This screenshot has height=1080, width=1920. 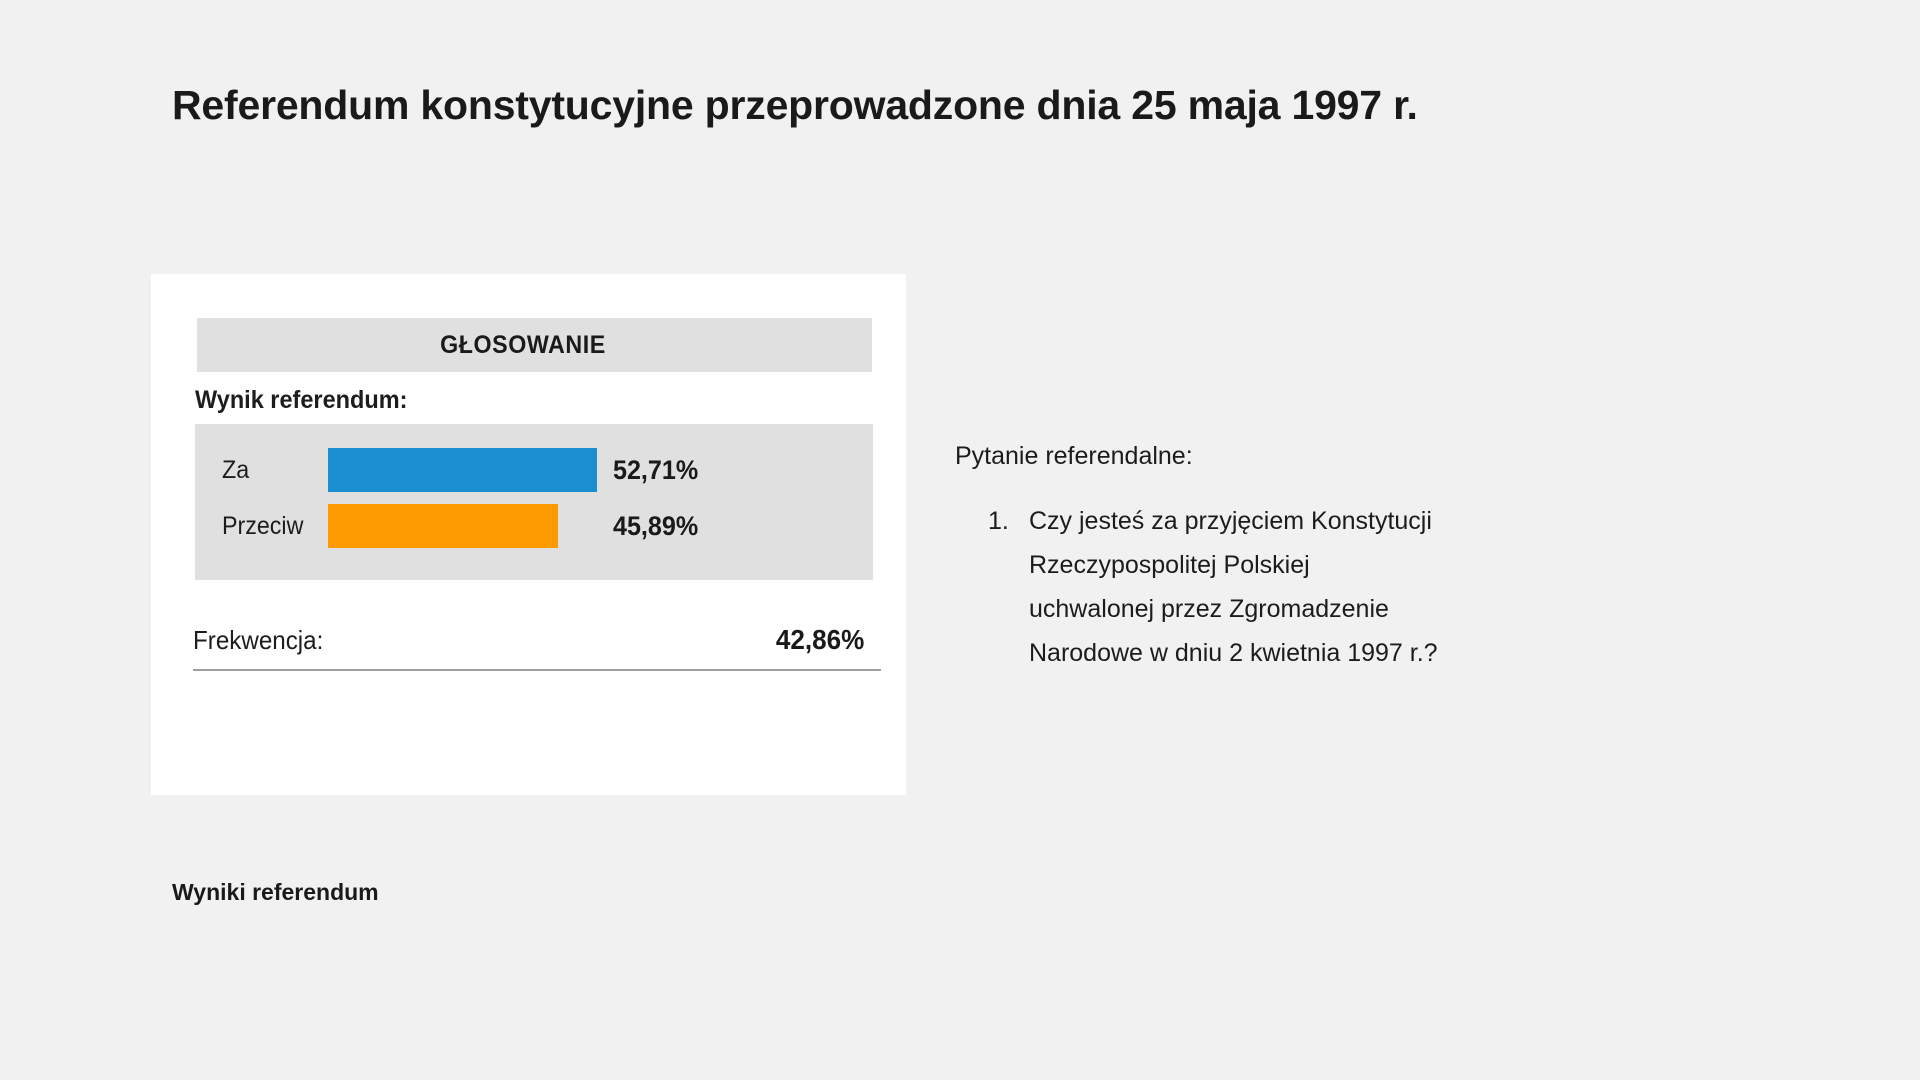 I want to click on bar-chart-panel: Za 52,71% Przeciw 45,89%, so click(x=534, y=502).